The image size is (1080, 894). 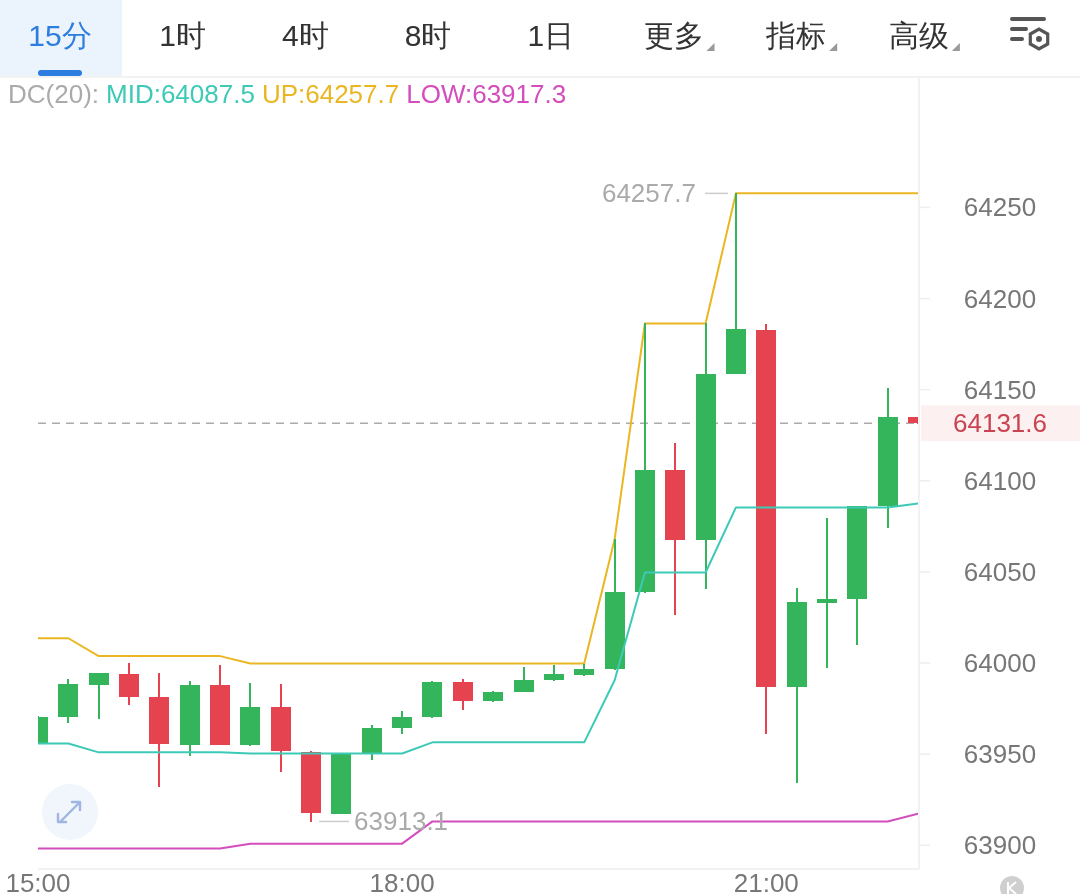 I want to click on tab-label: 更多, so click(x=673, y=35).